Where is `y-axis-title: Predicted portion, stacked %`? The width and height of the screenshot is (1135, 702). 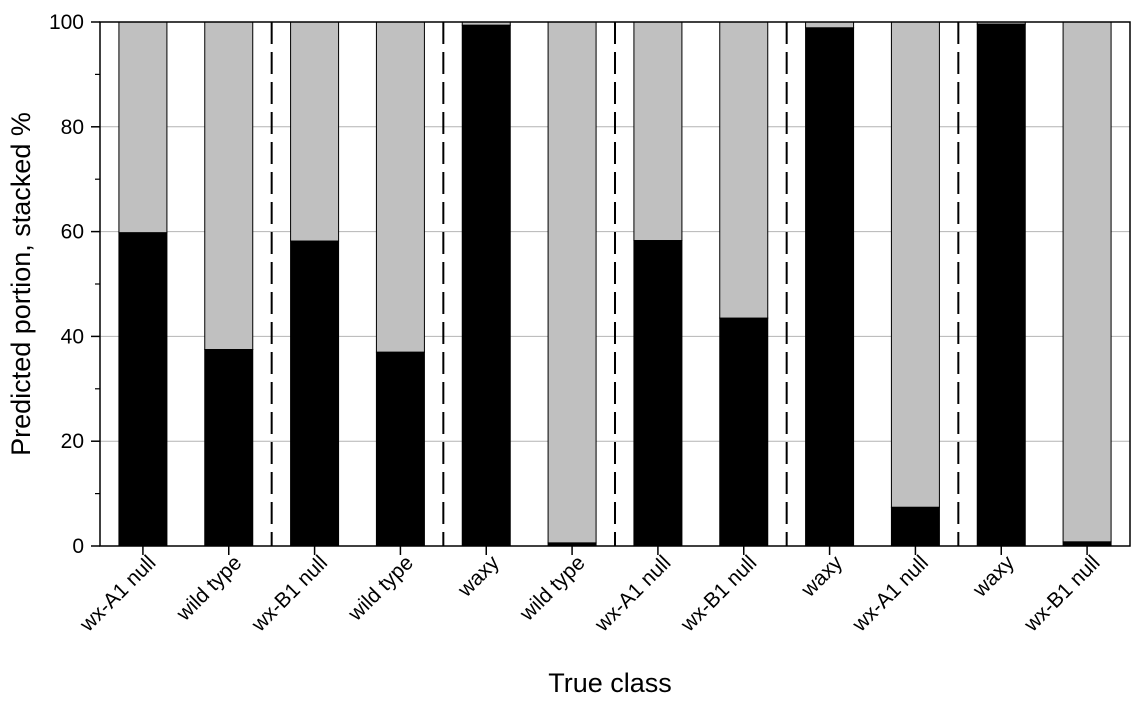 y-axis-title: Predicted portion, stacked % is located at coordinates (21, 284).